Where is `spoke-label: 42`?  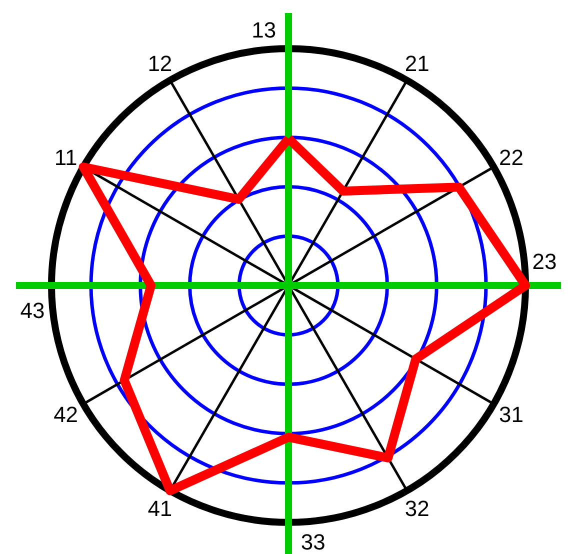
spoke-label: 42 is located at coordinates (66, 415).